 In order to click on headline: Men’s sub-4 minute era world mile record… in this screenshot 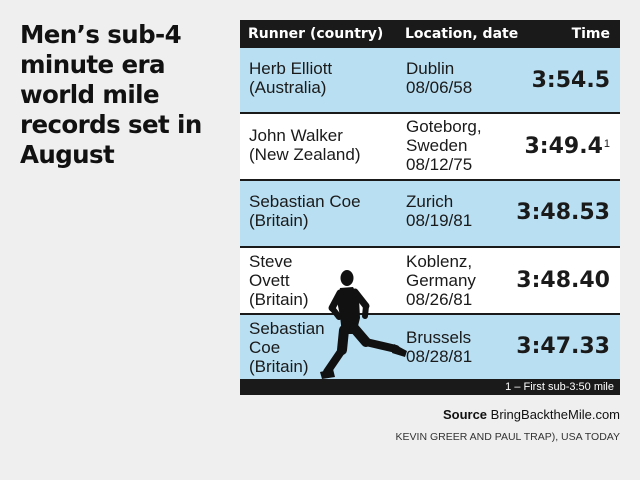, I will do `click(111, 94)`.